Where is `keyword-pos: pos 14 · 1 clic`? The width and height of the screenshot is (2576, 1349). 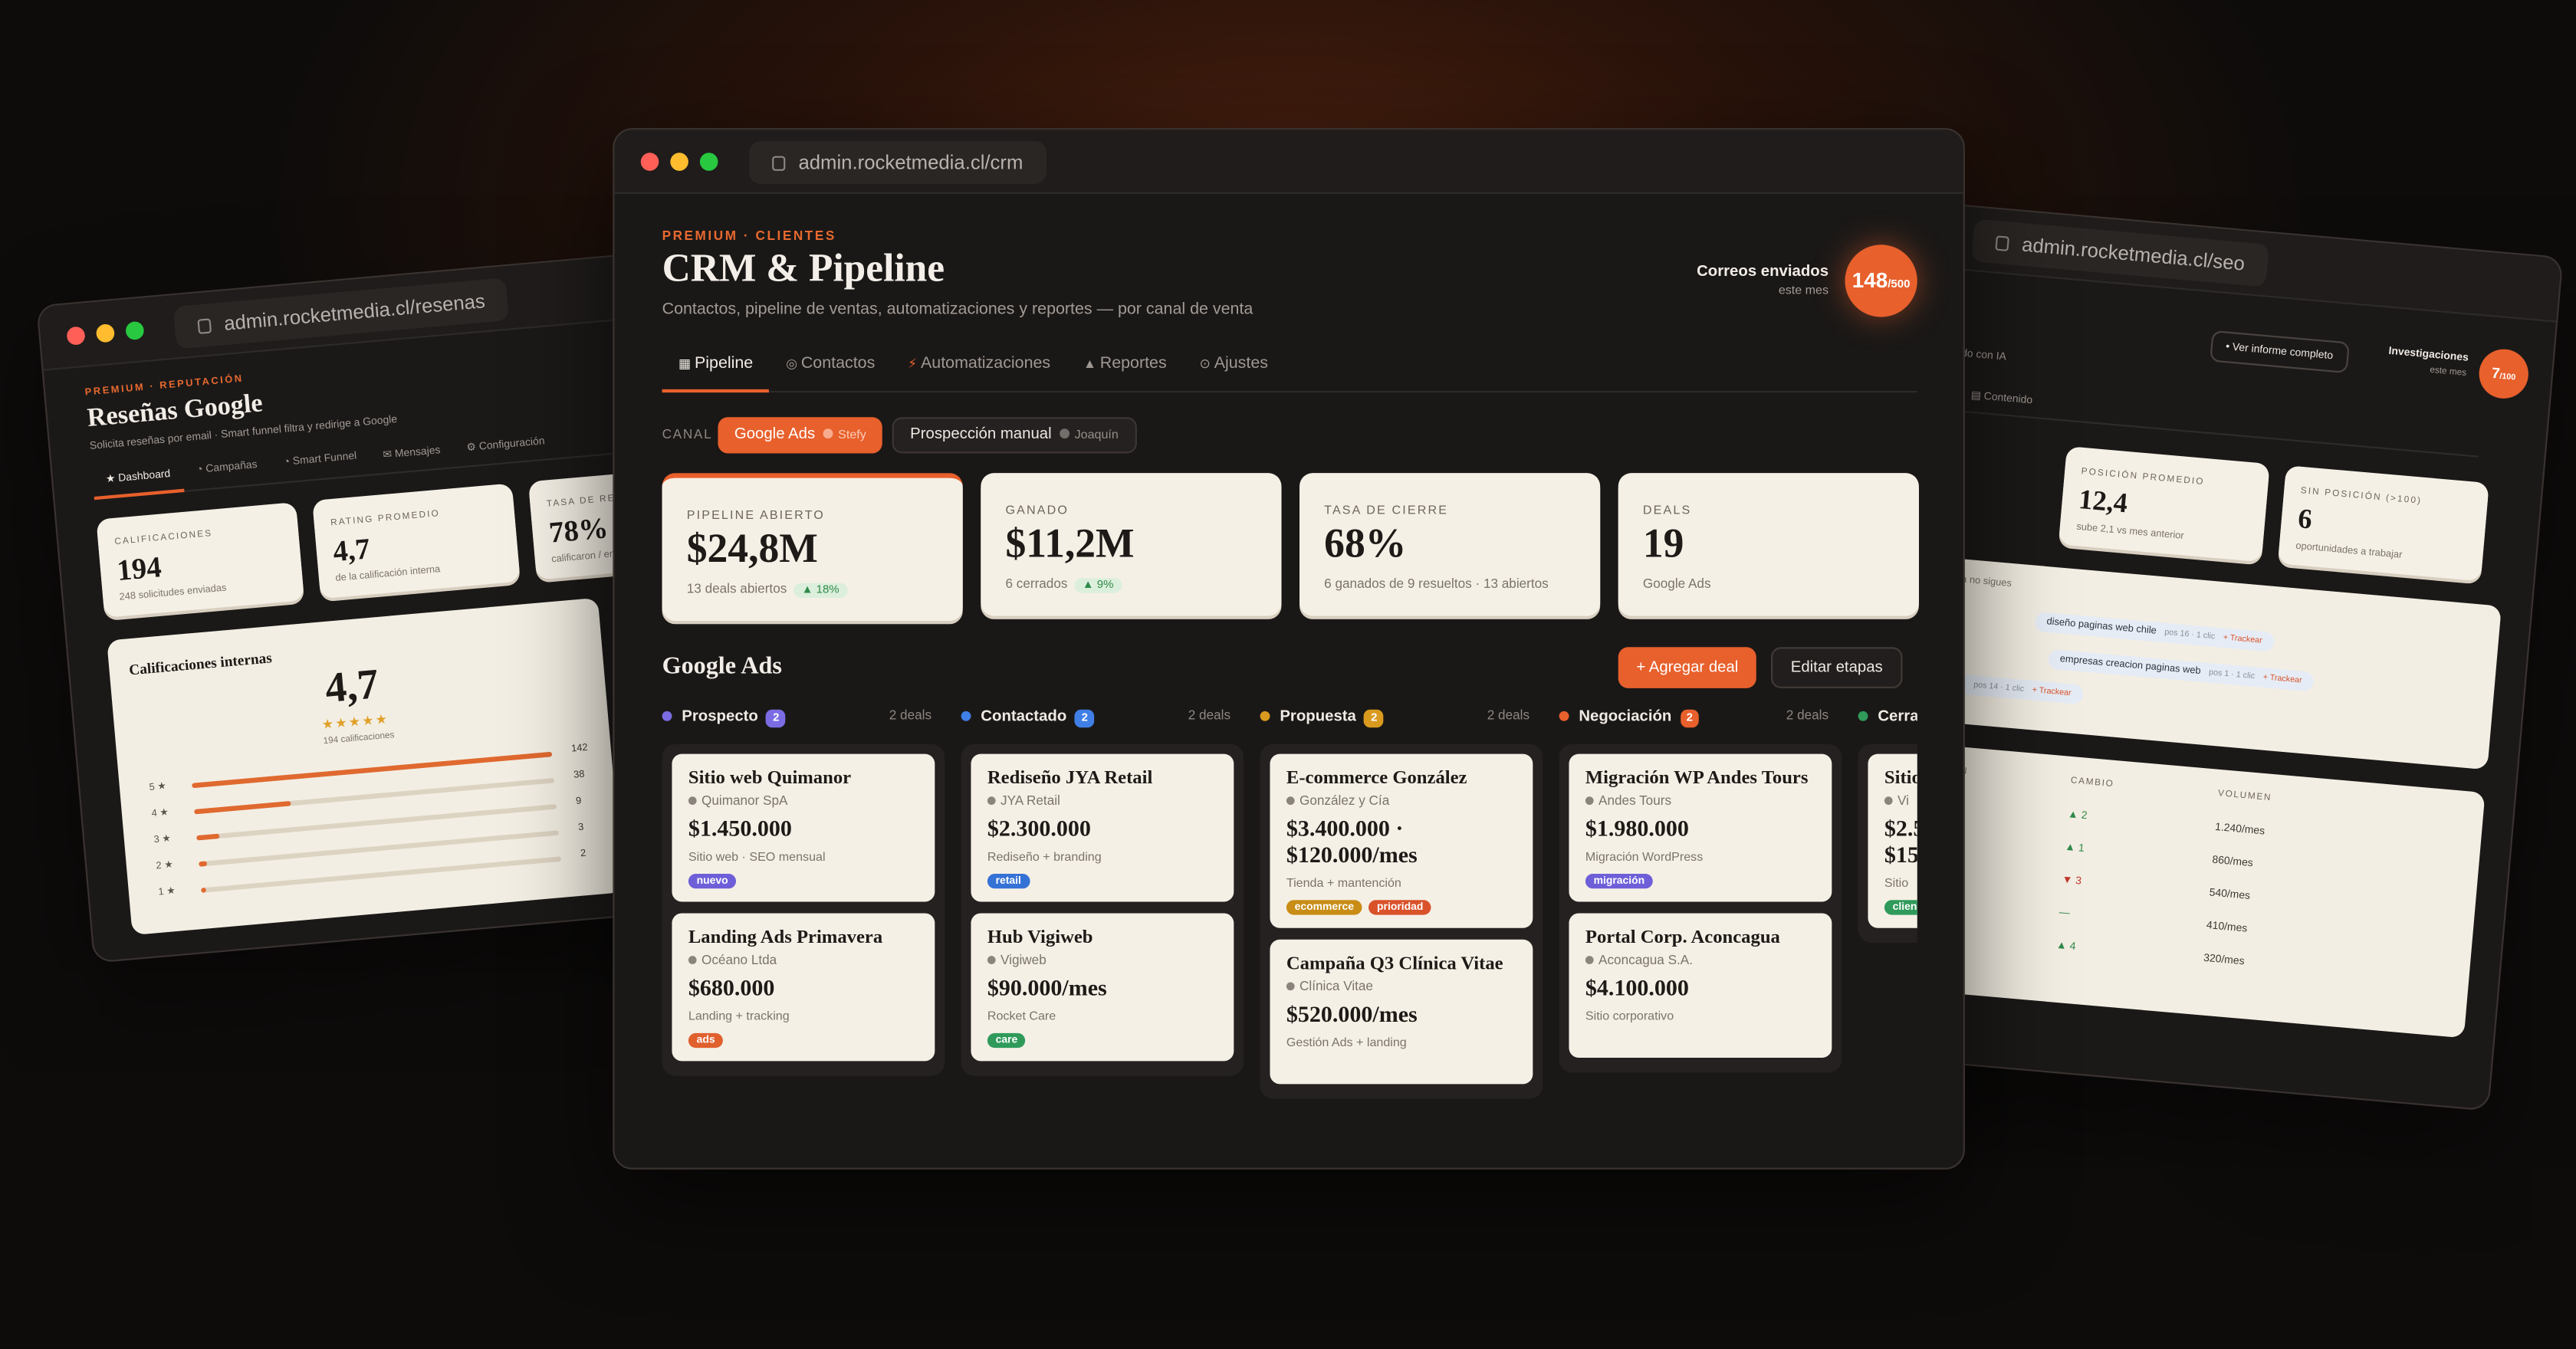 keyword-pos: pos 14 · 1 clic is located at coordinates (1999, 687).